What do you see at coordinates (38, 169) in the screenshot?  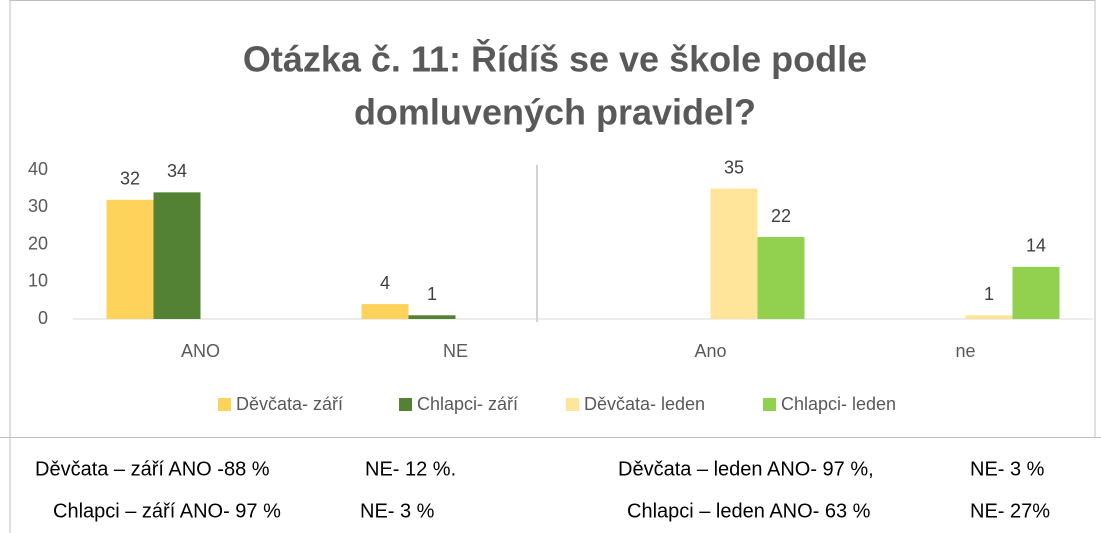 I see `y-tick-label: 40` at bounding box center [38, 169].